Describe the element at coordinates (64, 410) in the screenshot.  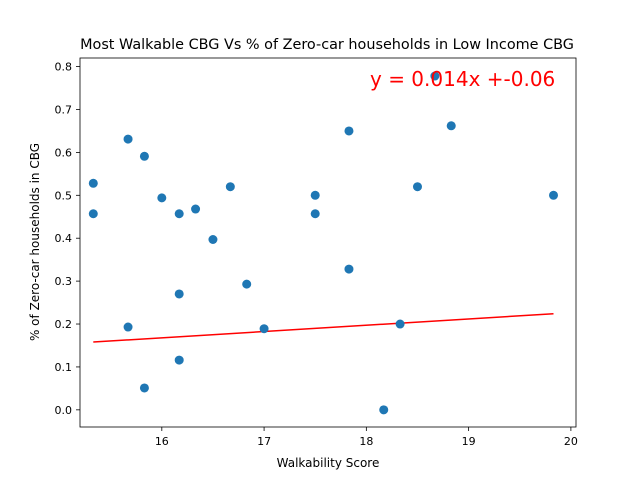
I see `y-tick-label: 0.0` at that location.